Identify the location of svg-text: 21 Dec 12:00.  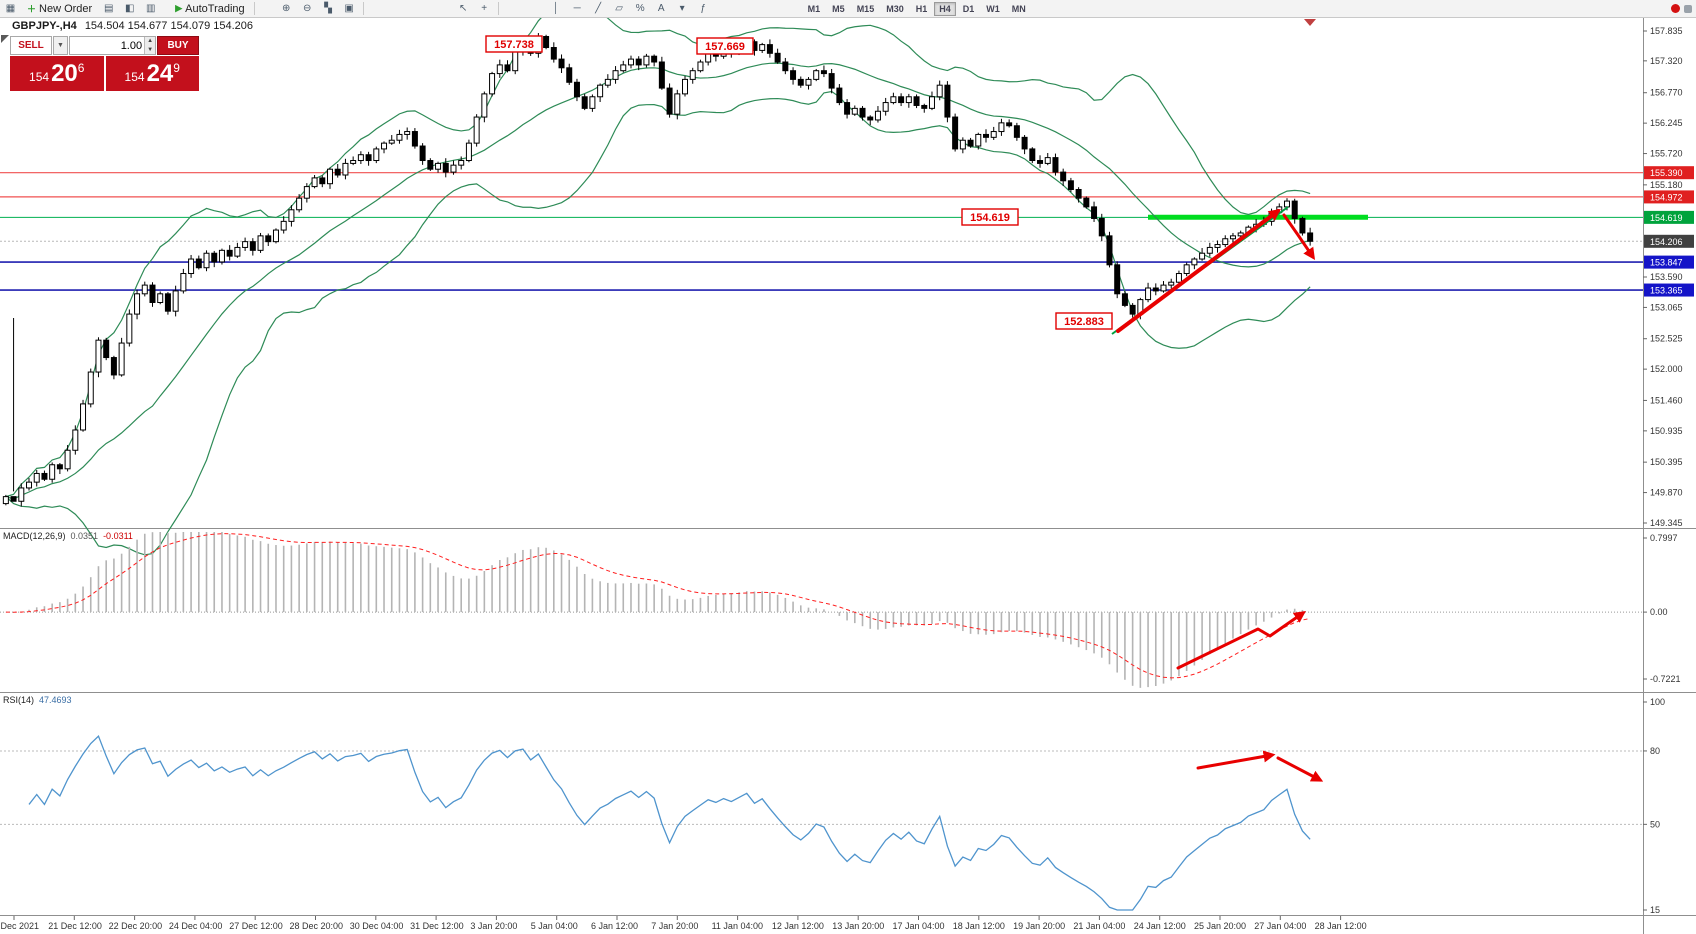
(75, 926).